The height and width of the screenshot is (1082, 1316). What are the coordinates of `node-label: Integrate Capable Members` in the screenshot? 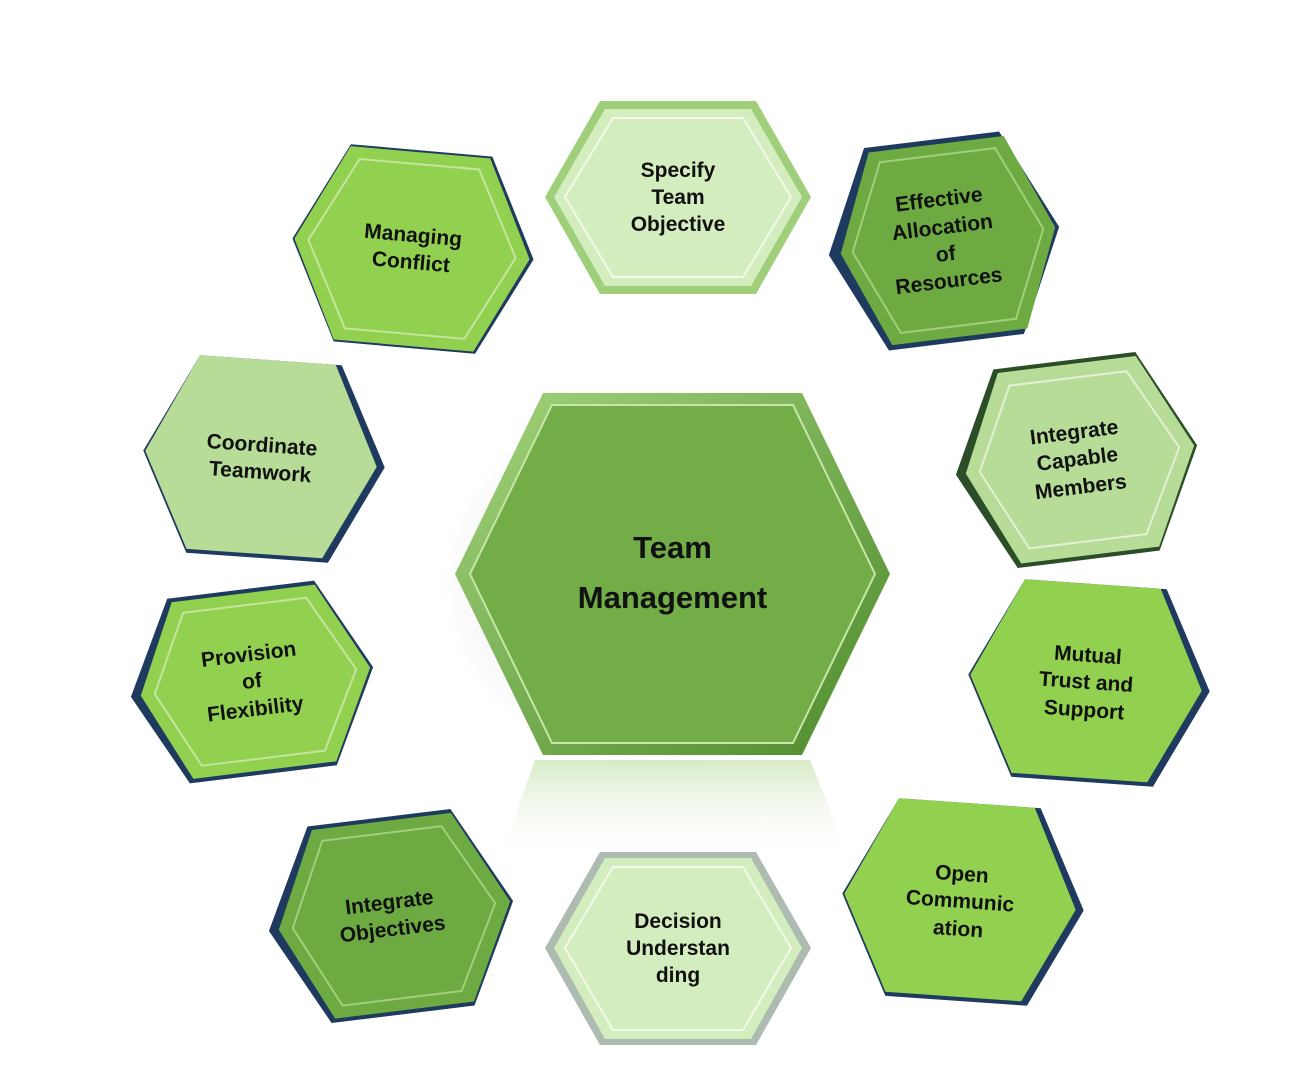 It's located at (1078, 459).